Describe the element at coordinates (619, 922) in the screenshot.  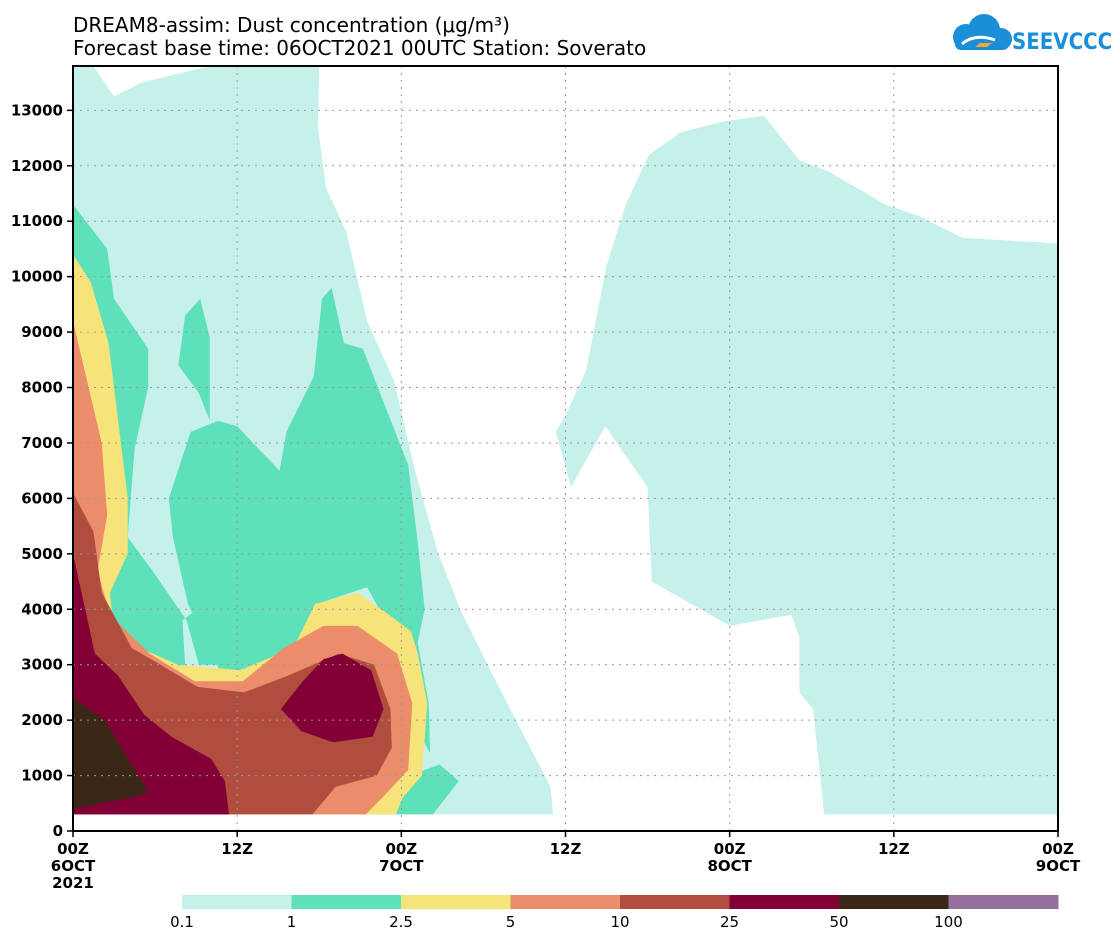
I see `colorbar-label-10: 10` at that location.